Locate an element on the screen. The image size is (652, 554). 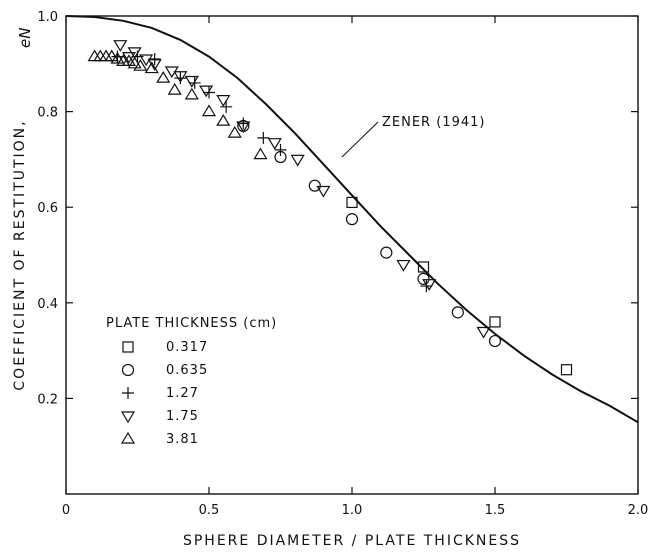
x-axis-label: SPHERE DIAMETER / PLATE THICKNESS is located at coordinates (352, 541).